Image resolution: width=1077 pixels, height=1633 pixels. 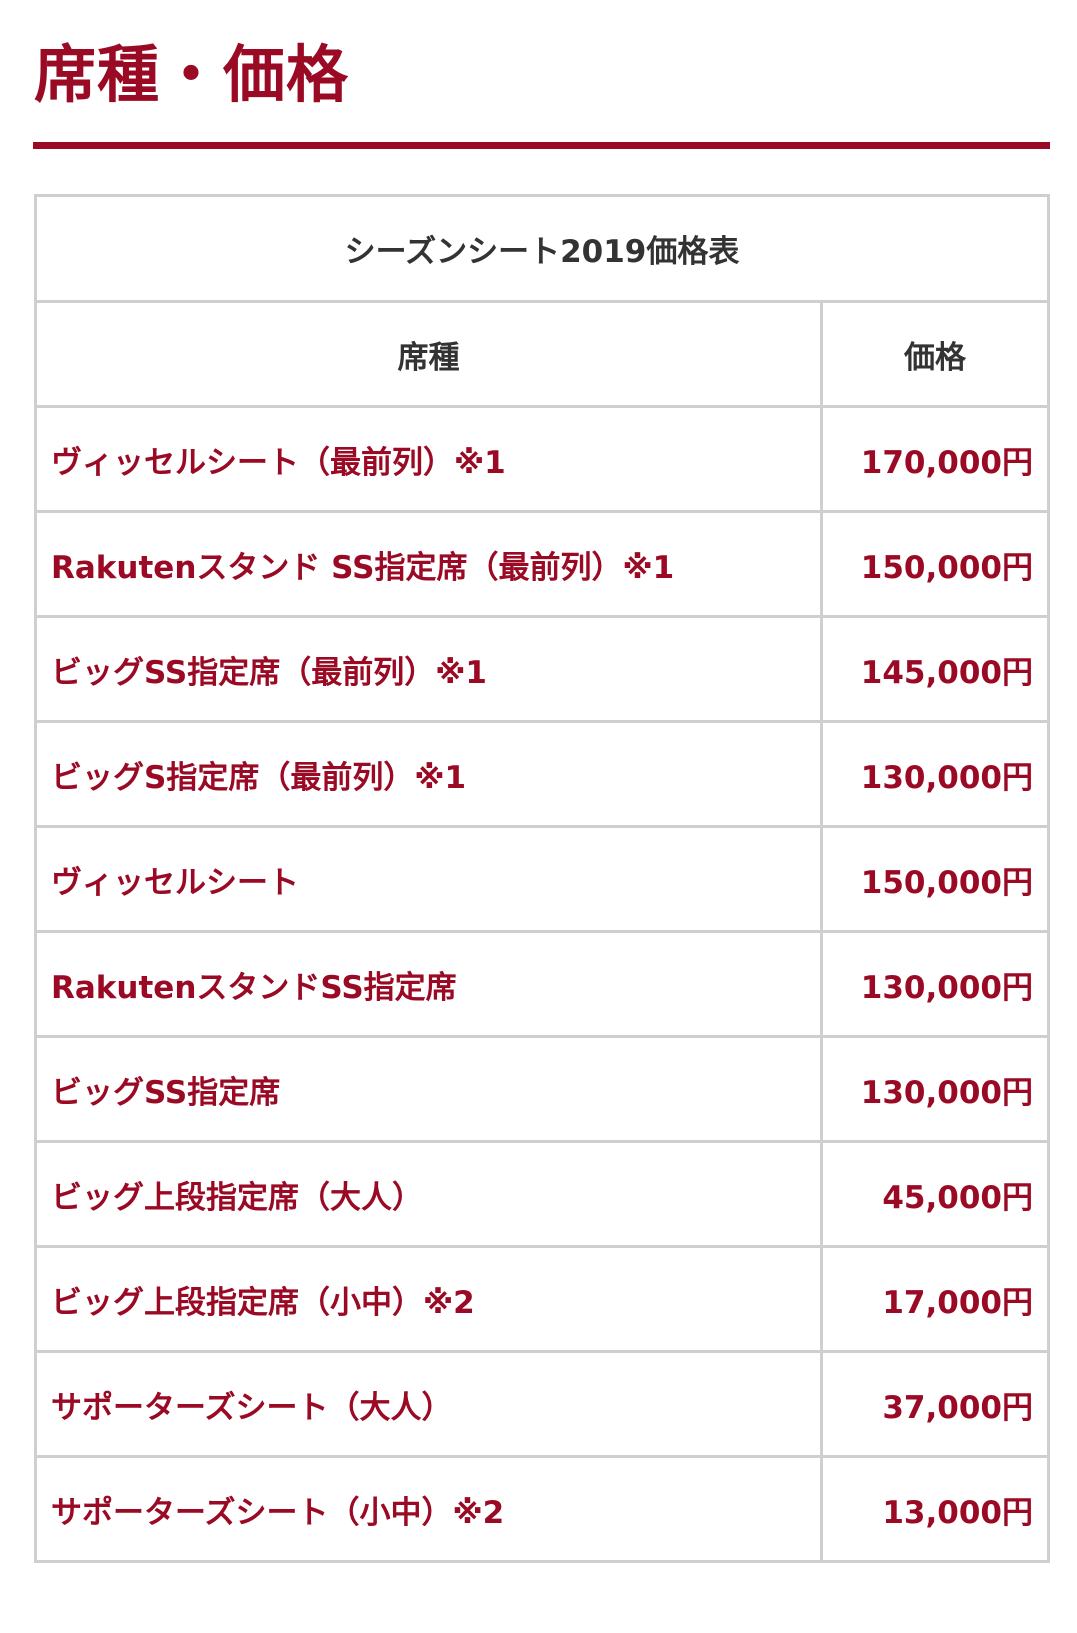 I want to click on table-row: ヴィッセルシート 150,000円, so click(x=542, y=879).